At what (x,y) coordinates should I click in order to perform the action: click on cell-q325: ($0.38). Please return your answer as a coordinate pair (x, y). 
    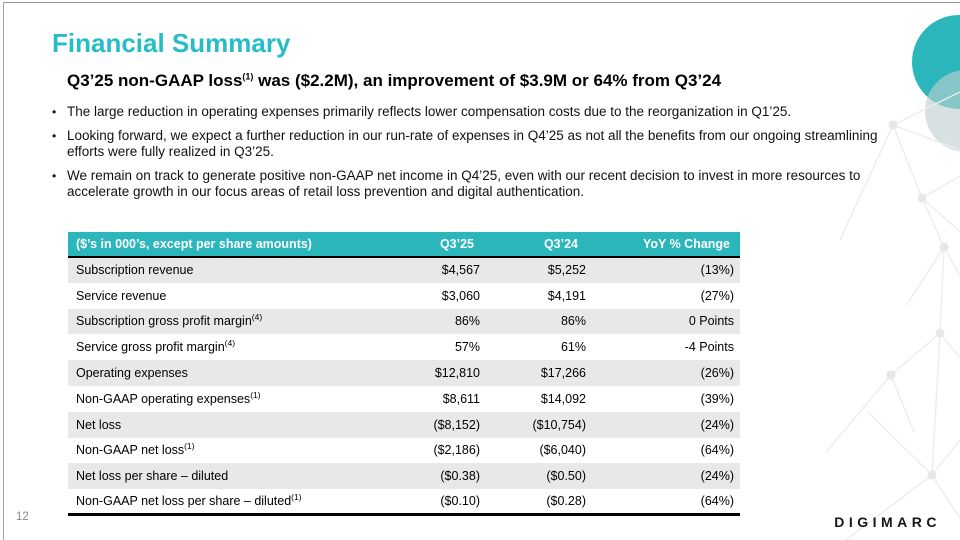
    Looking at the image, I should click on (460, 476).